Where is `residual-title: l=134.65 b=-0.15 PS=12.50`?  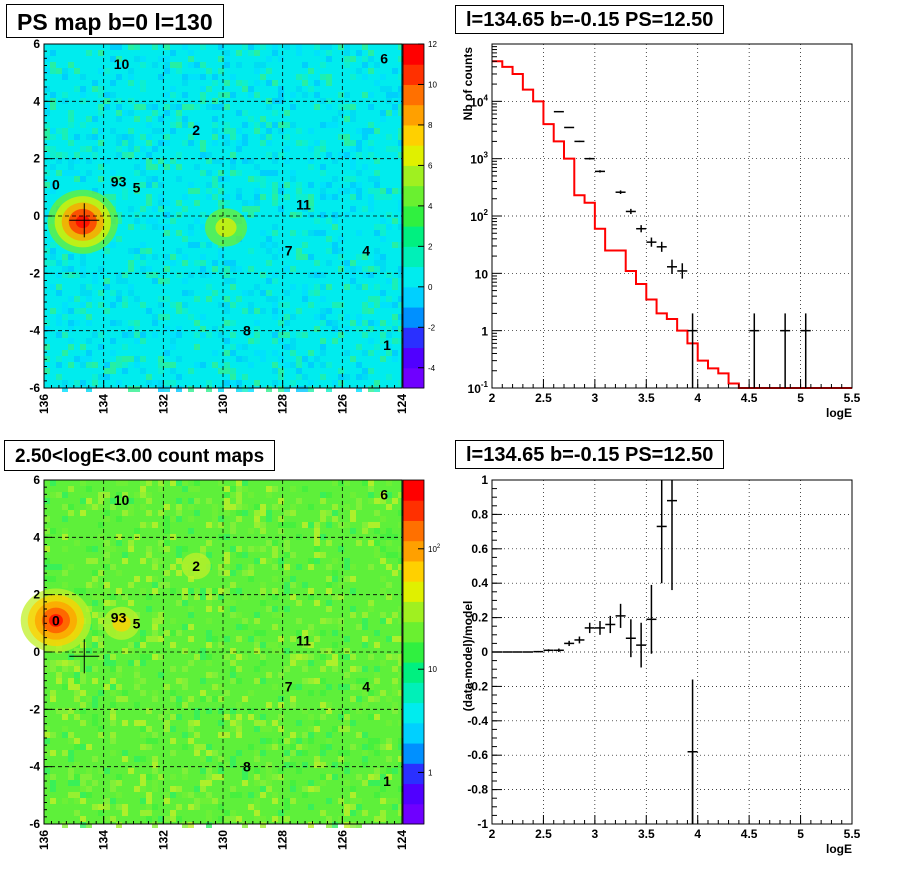 residual-title: l=134.65 b=-0.15 PS=12.50 is located at coordinates (590, 454).